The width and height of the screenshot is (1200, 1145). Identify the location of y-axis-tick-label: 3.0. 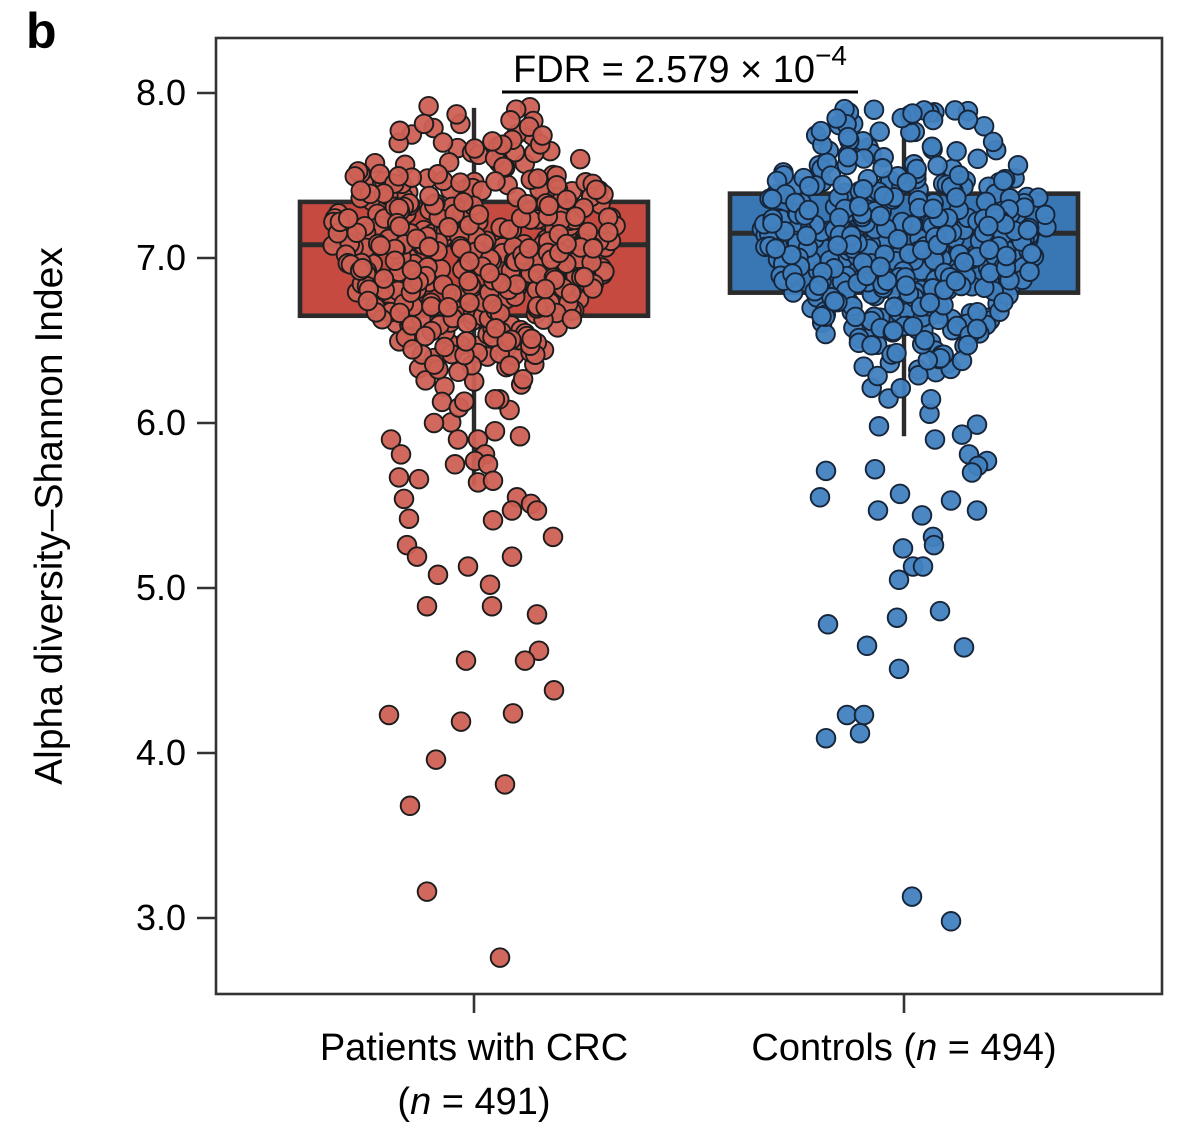
(161, 917).